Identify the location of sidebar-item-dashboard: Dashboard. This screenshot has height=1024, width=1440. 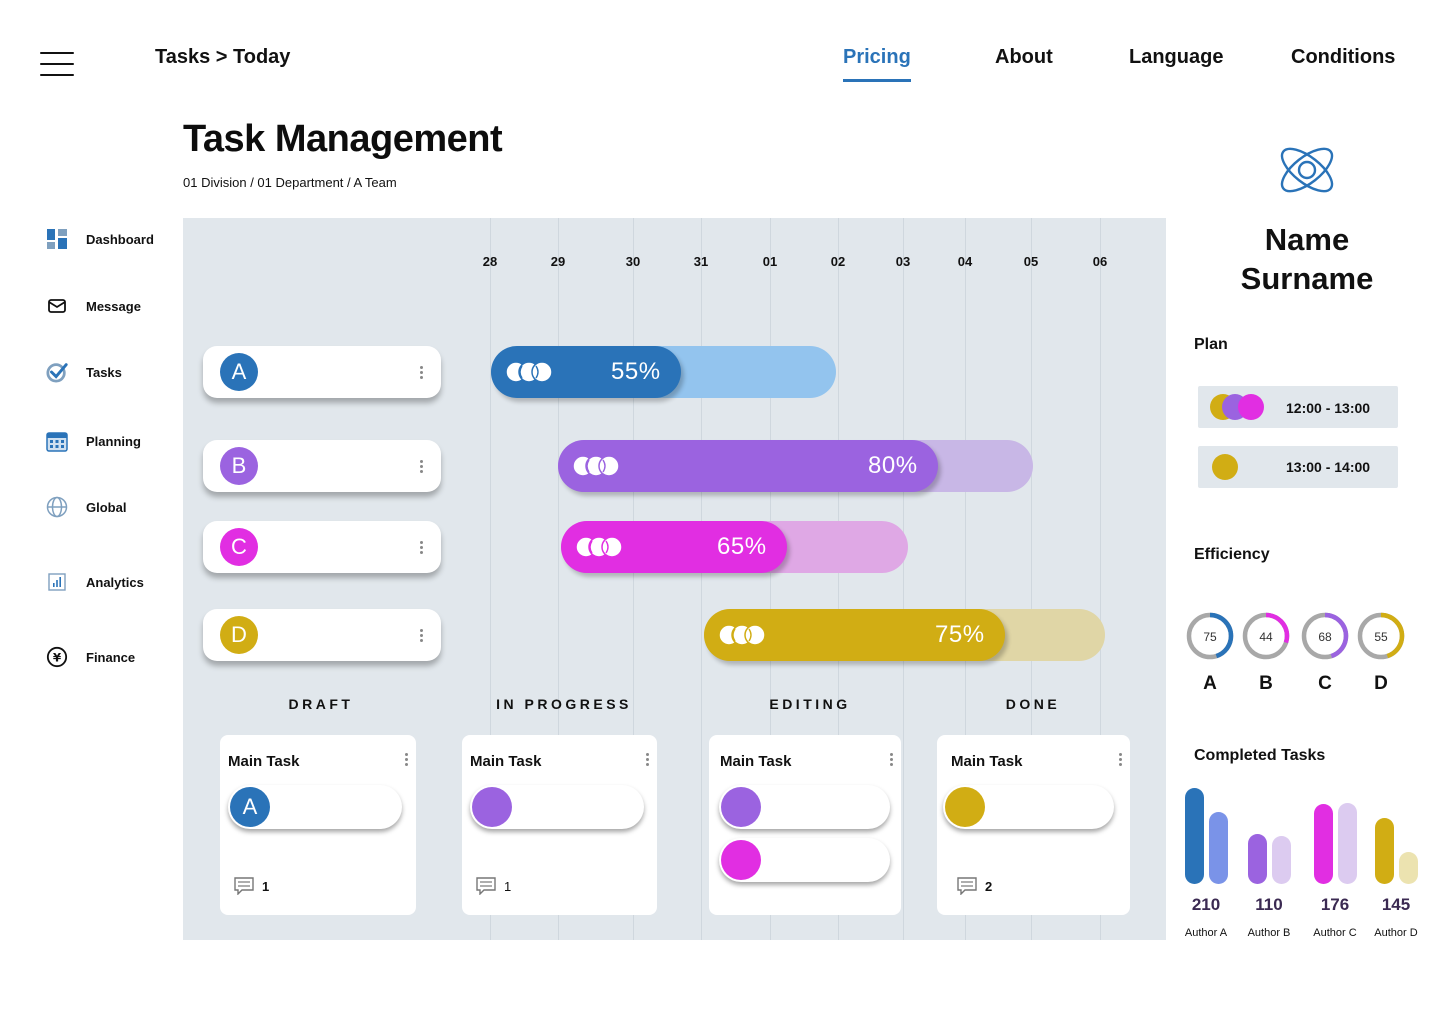
(100, 239).